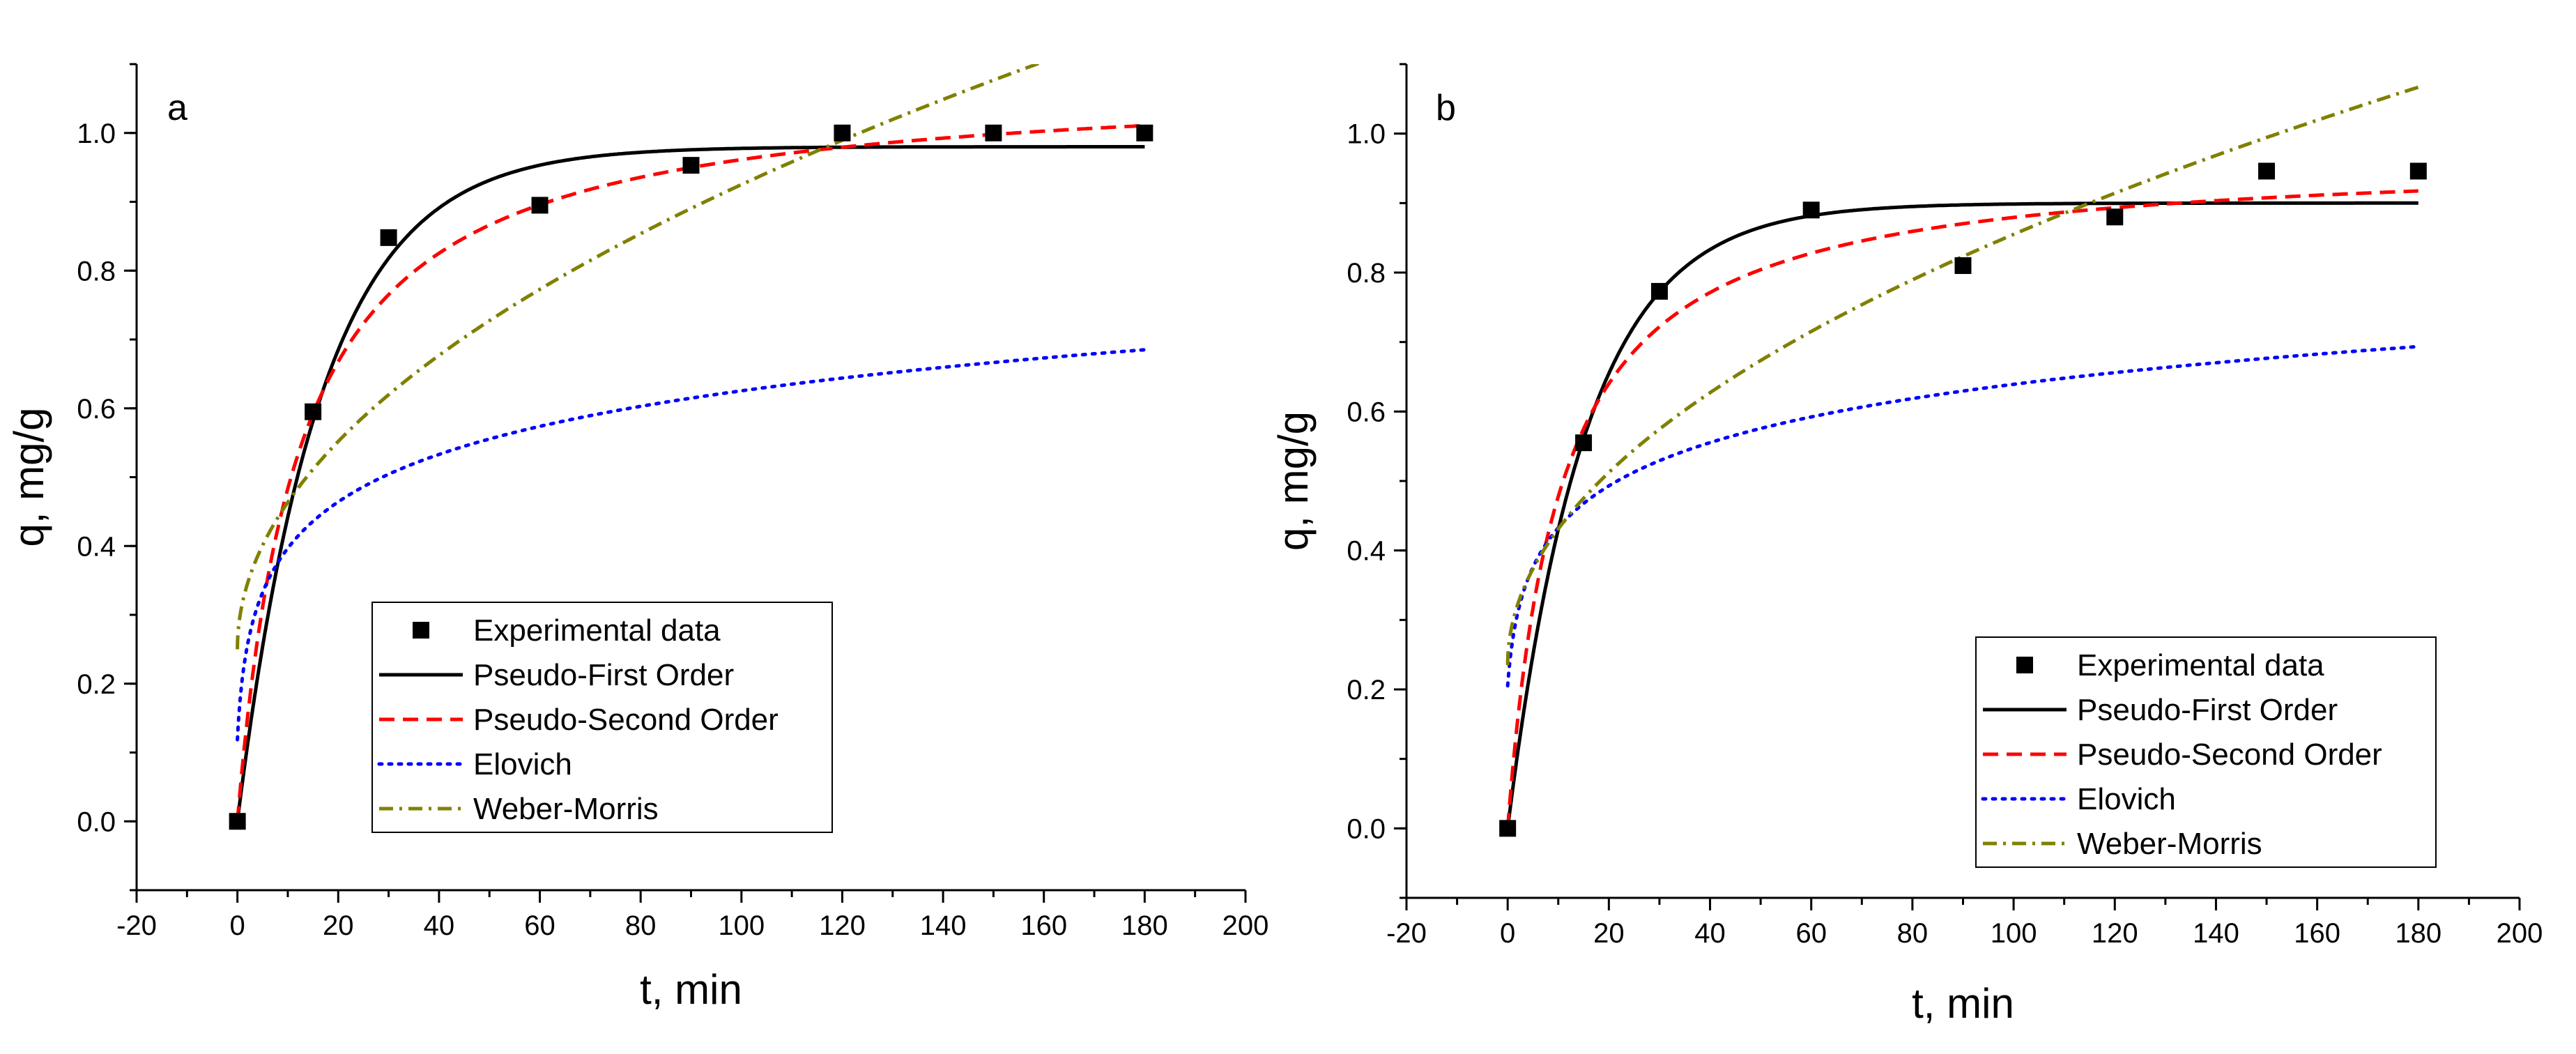 The image size is (2576, 1054). I want to click on panel-label: b, so click(1446, 108).